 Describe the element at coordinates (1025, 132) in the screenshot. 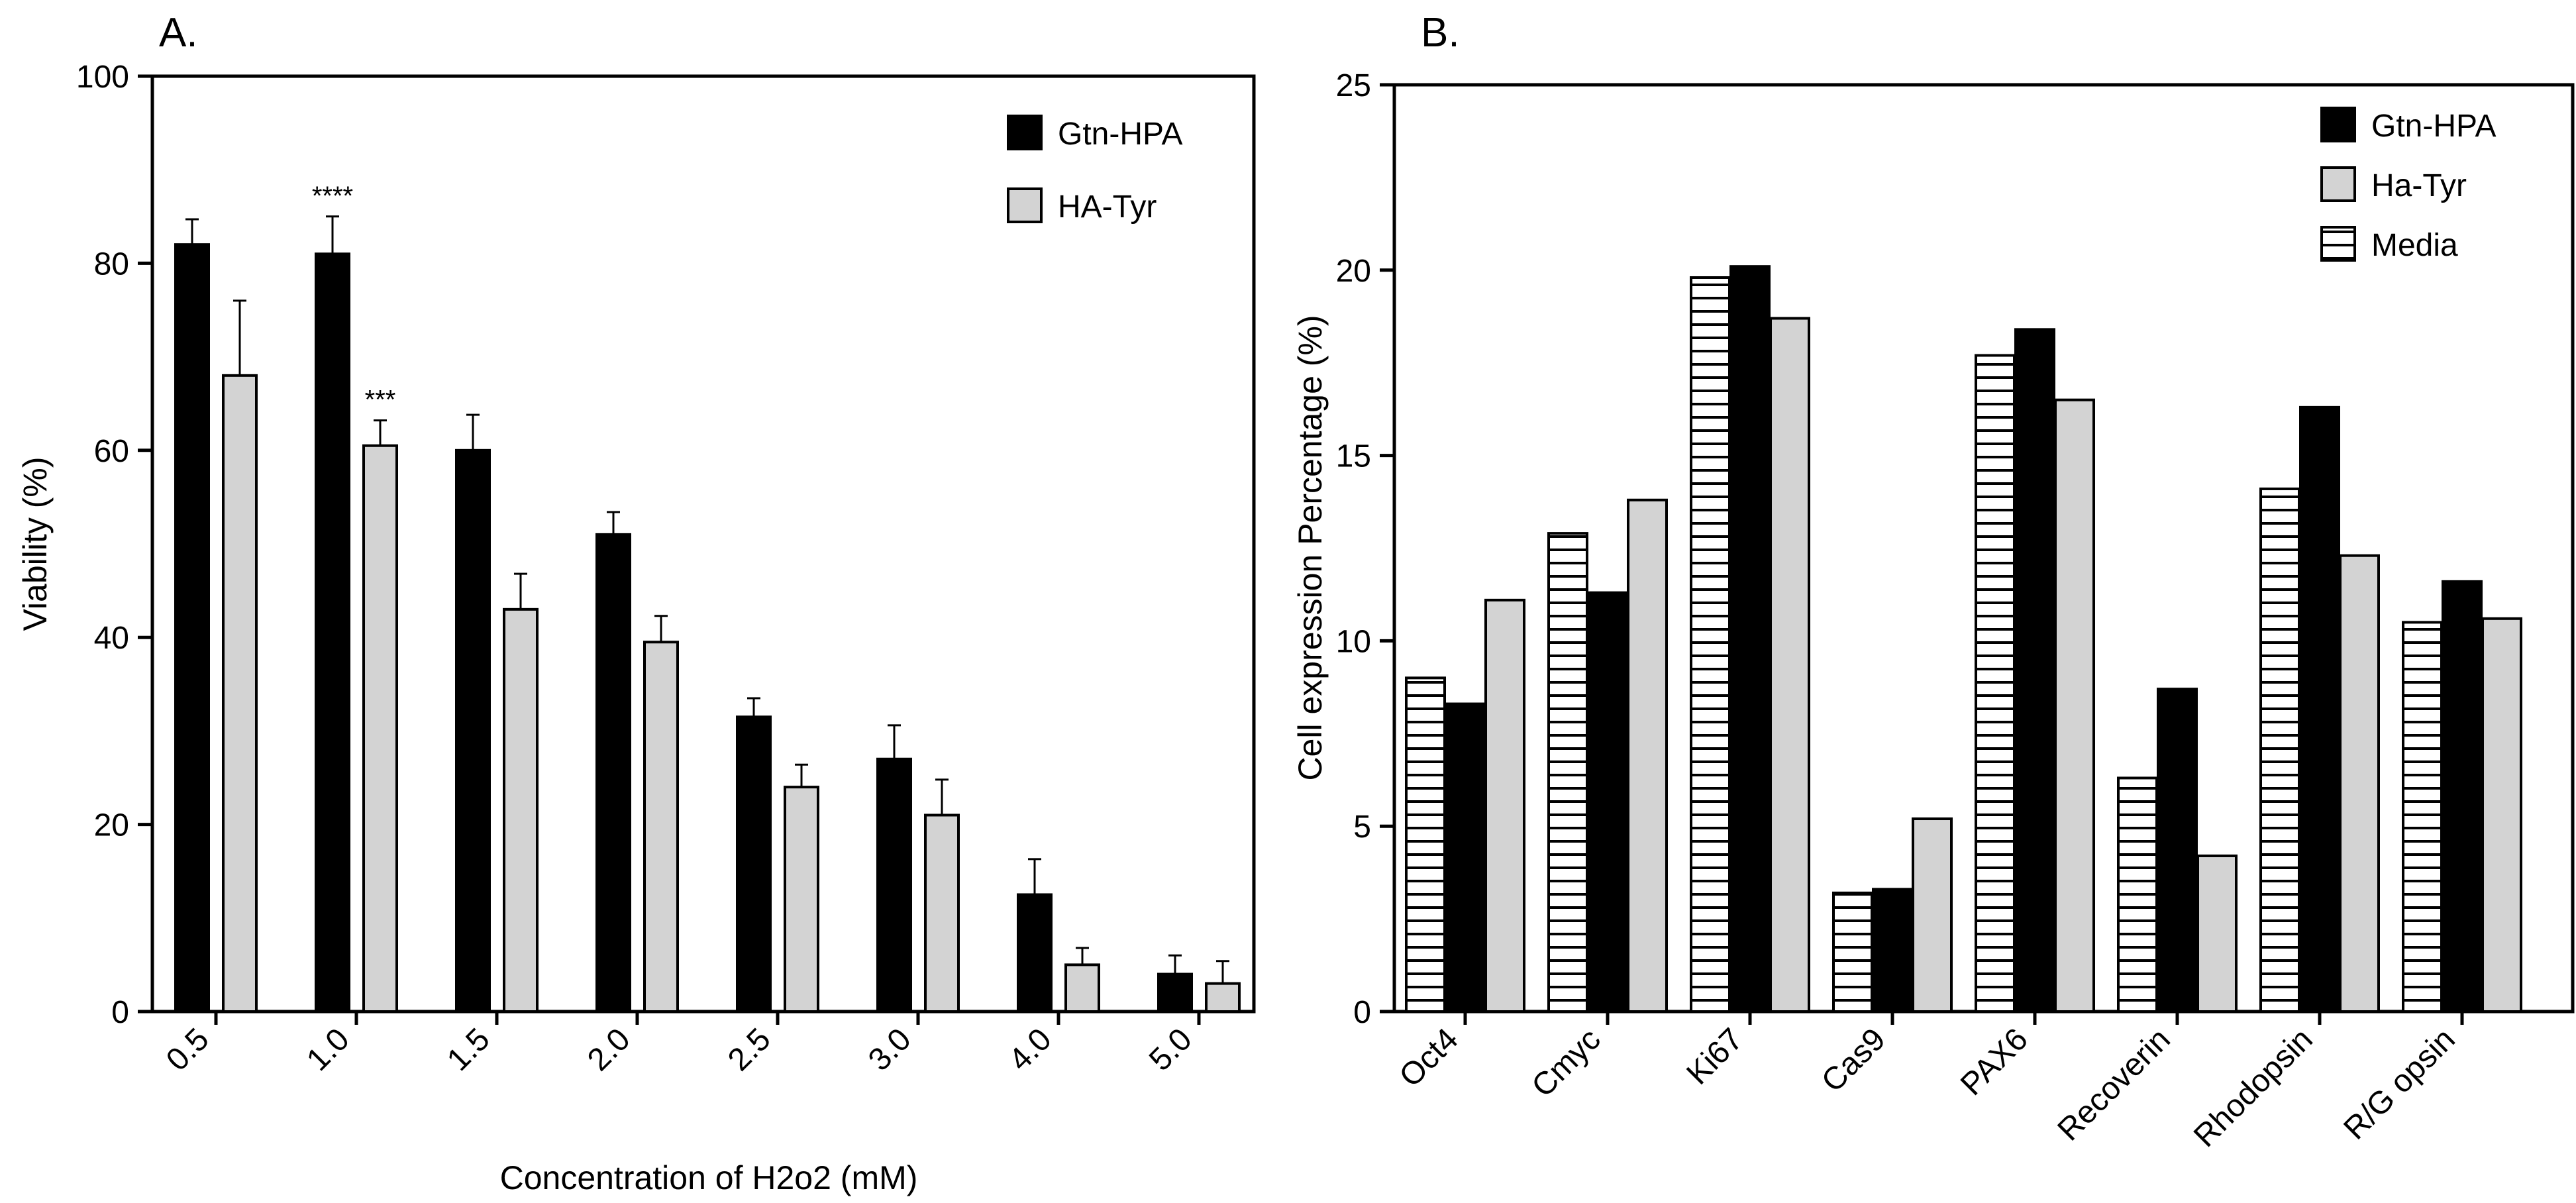

I see `panel-a-legend-swatch-gtn-hpa` at that location.